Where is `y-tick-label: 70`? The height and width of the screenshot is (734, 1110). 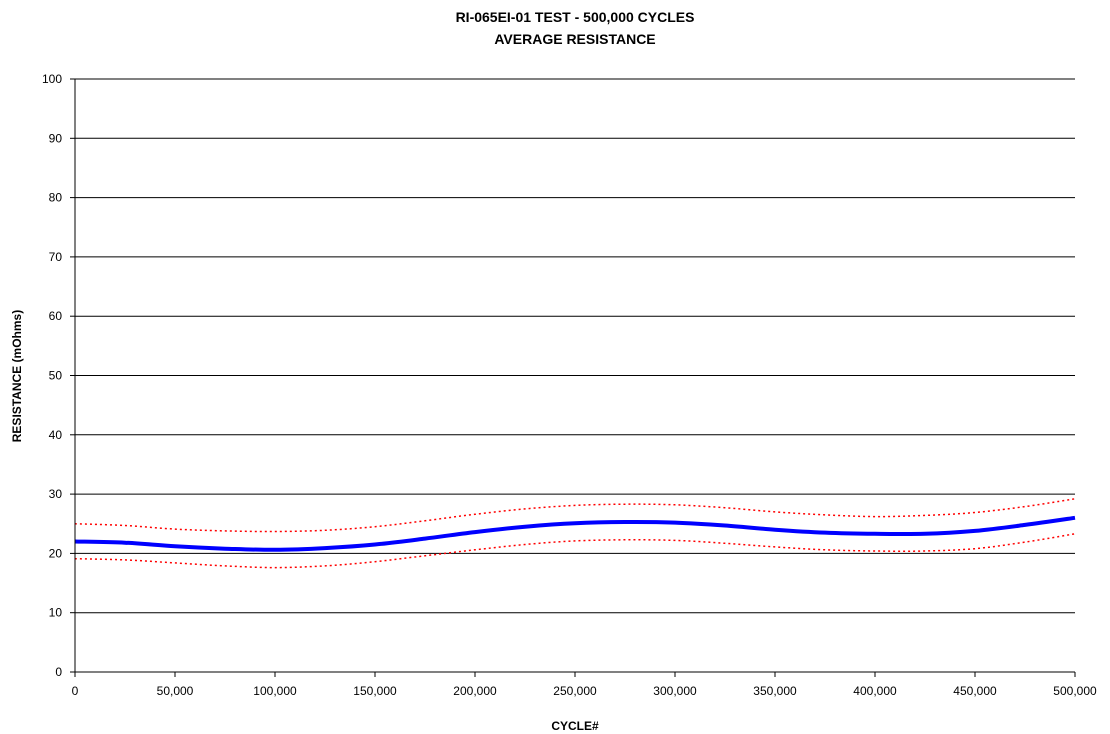 y-tick-label: 70 is located at coordinates (56, 257).